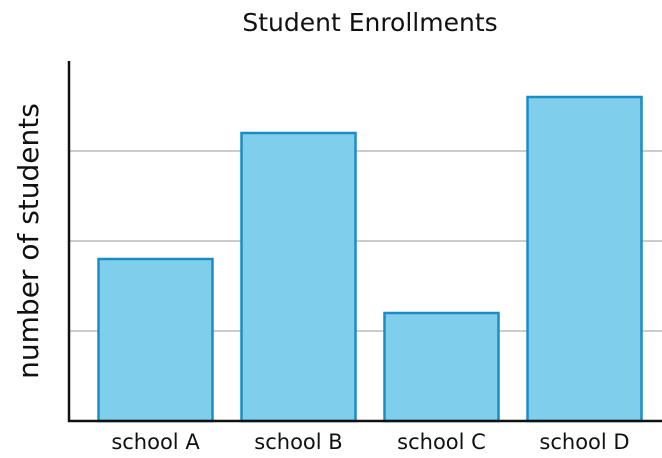  I want to click on x-tick-label: school A, so click(155, 442).